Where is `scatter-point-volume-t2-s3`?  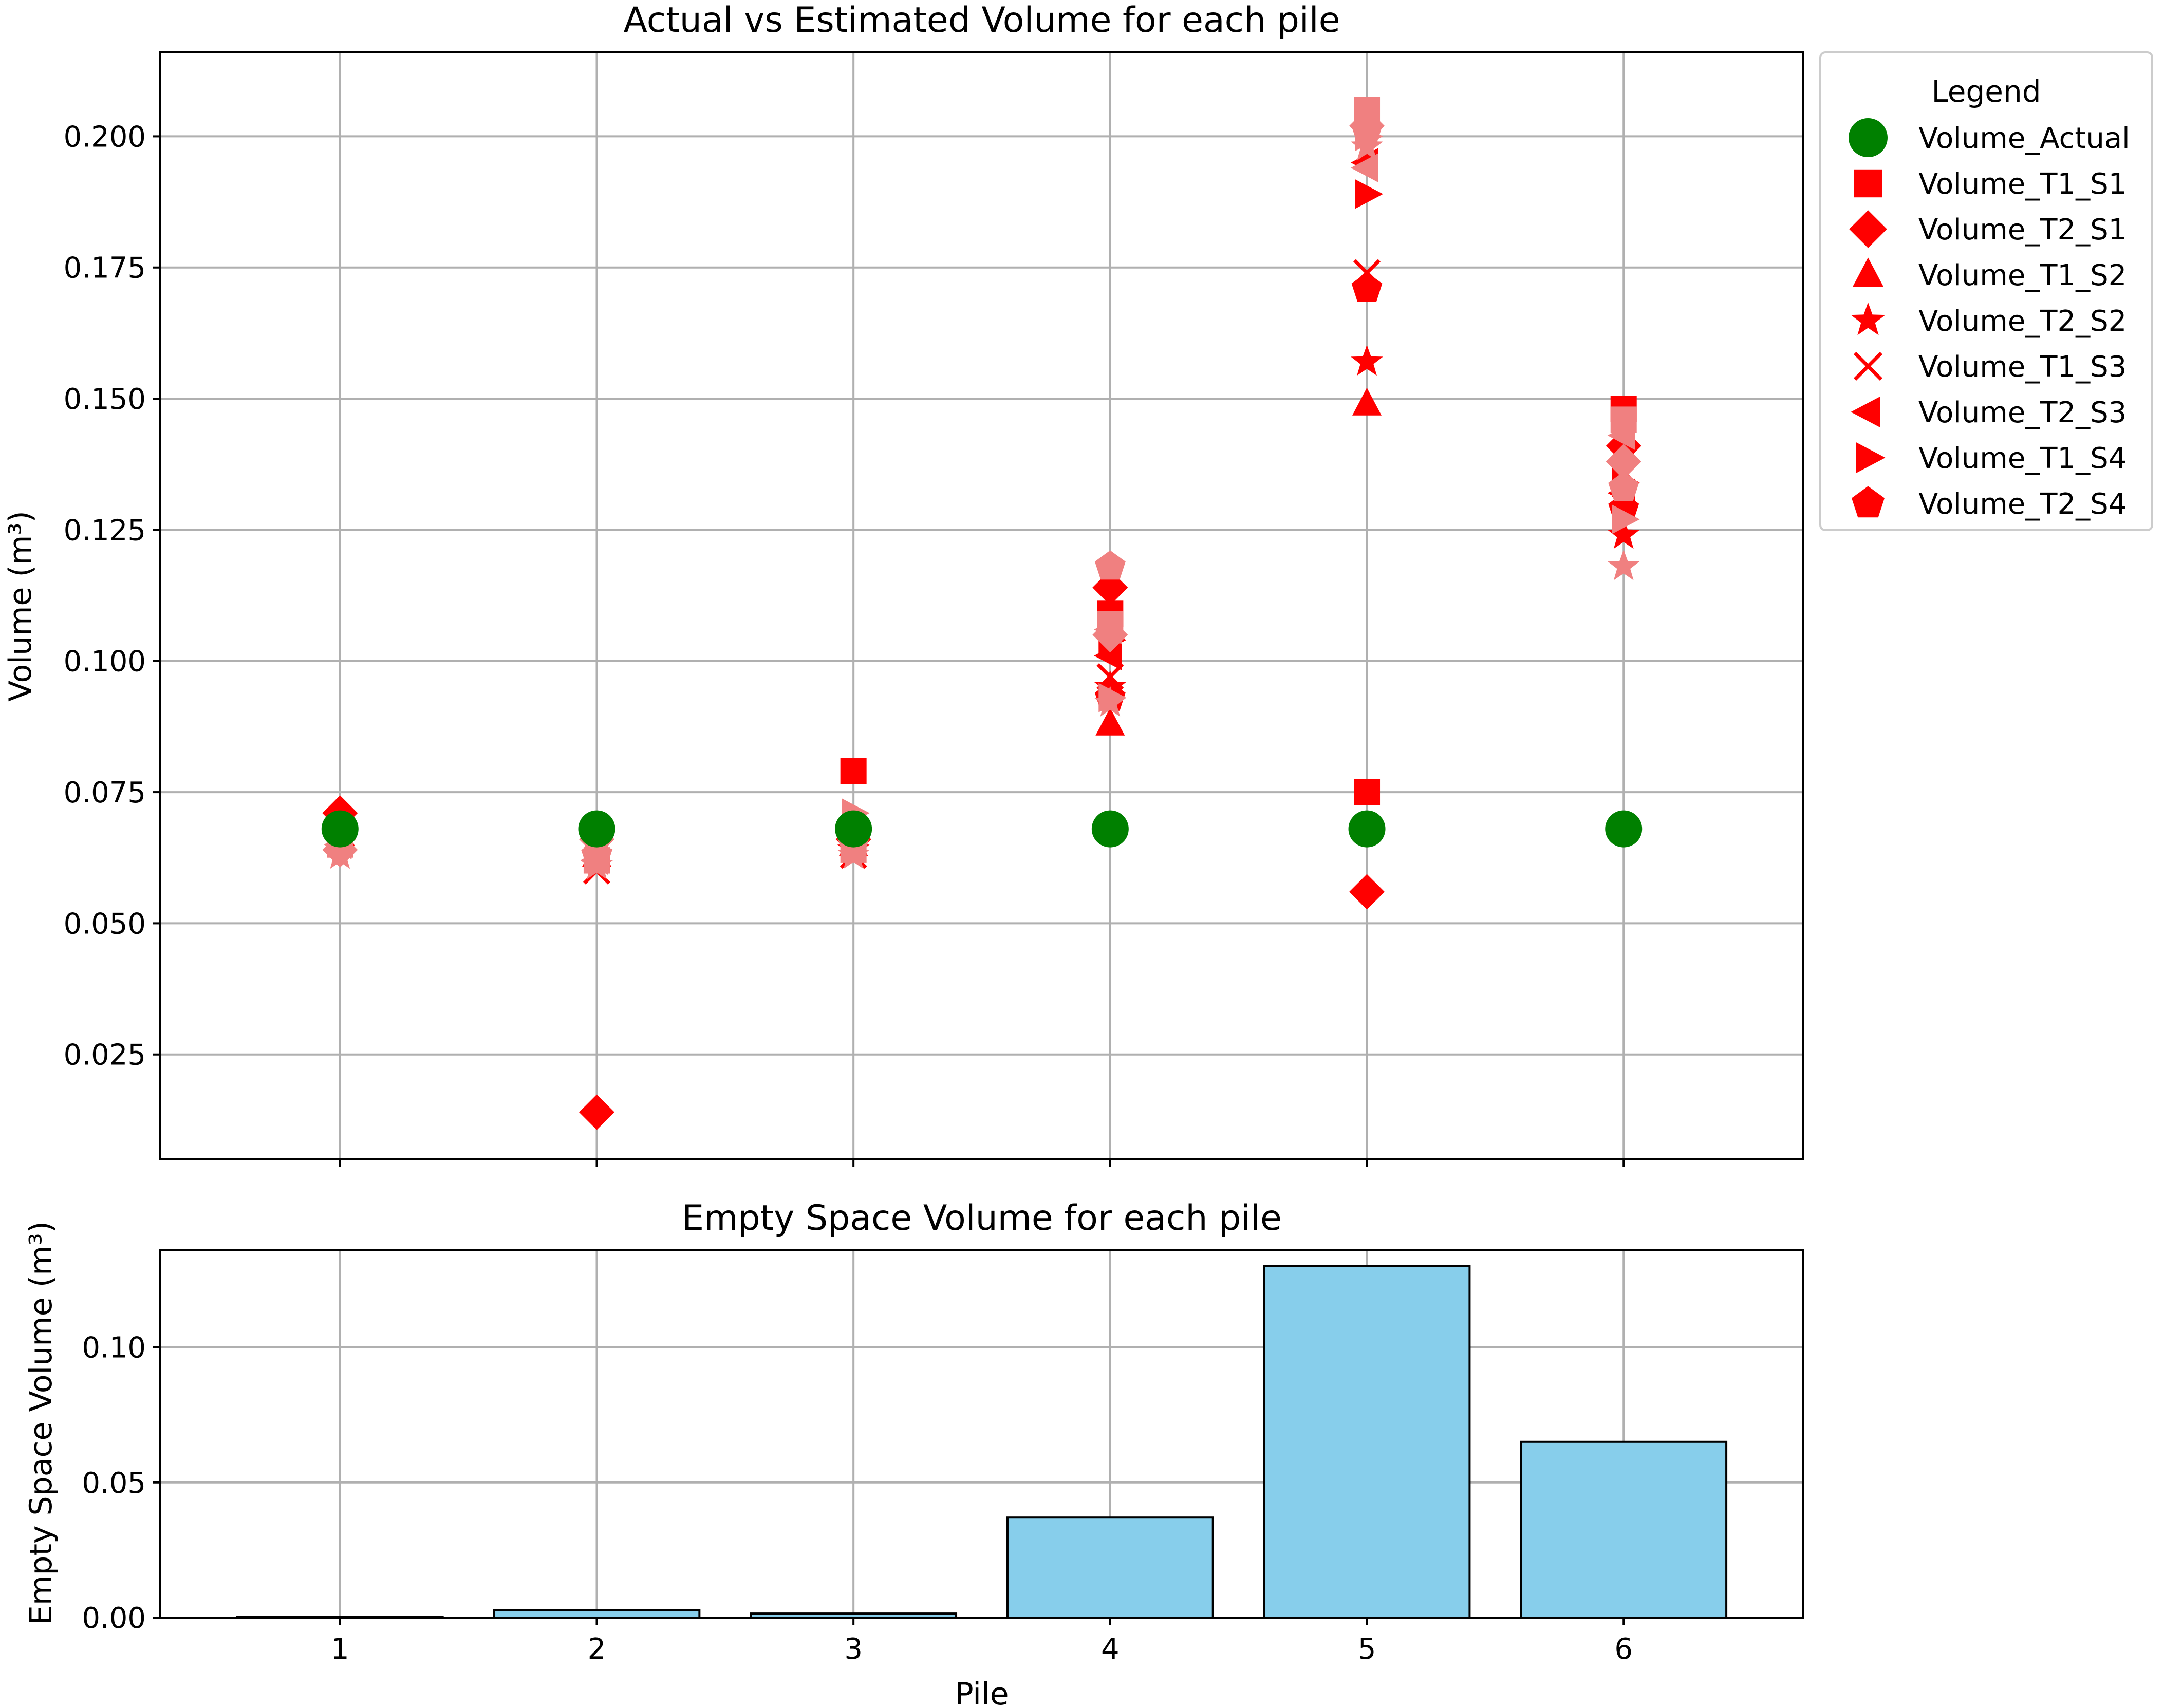 scatter-point-volume-t2-s3 is located at coordinates (1108, 655).